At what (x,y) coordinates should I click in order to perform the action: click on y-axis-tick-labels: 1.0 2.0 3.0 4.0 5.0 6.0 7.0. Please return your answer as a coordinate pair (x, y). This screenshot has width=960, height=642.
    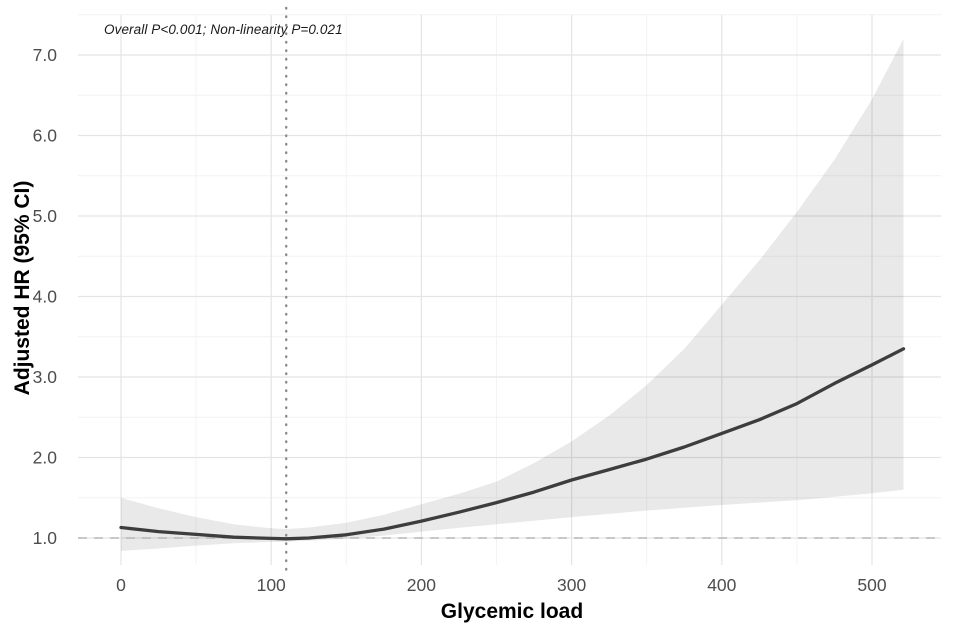
    Looking at the image, I should click on (45, 296).